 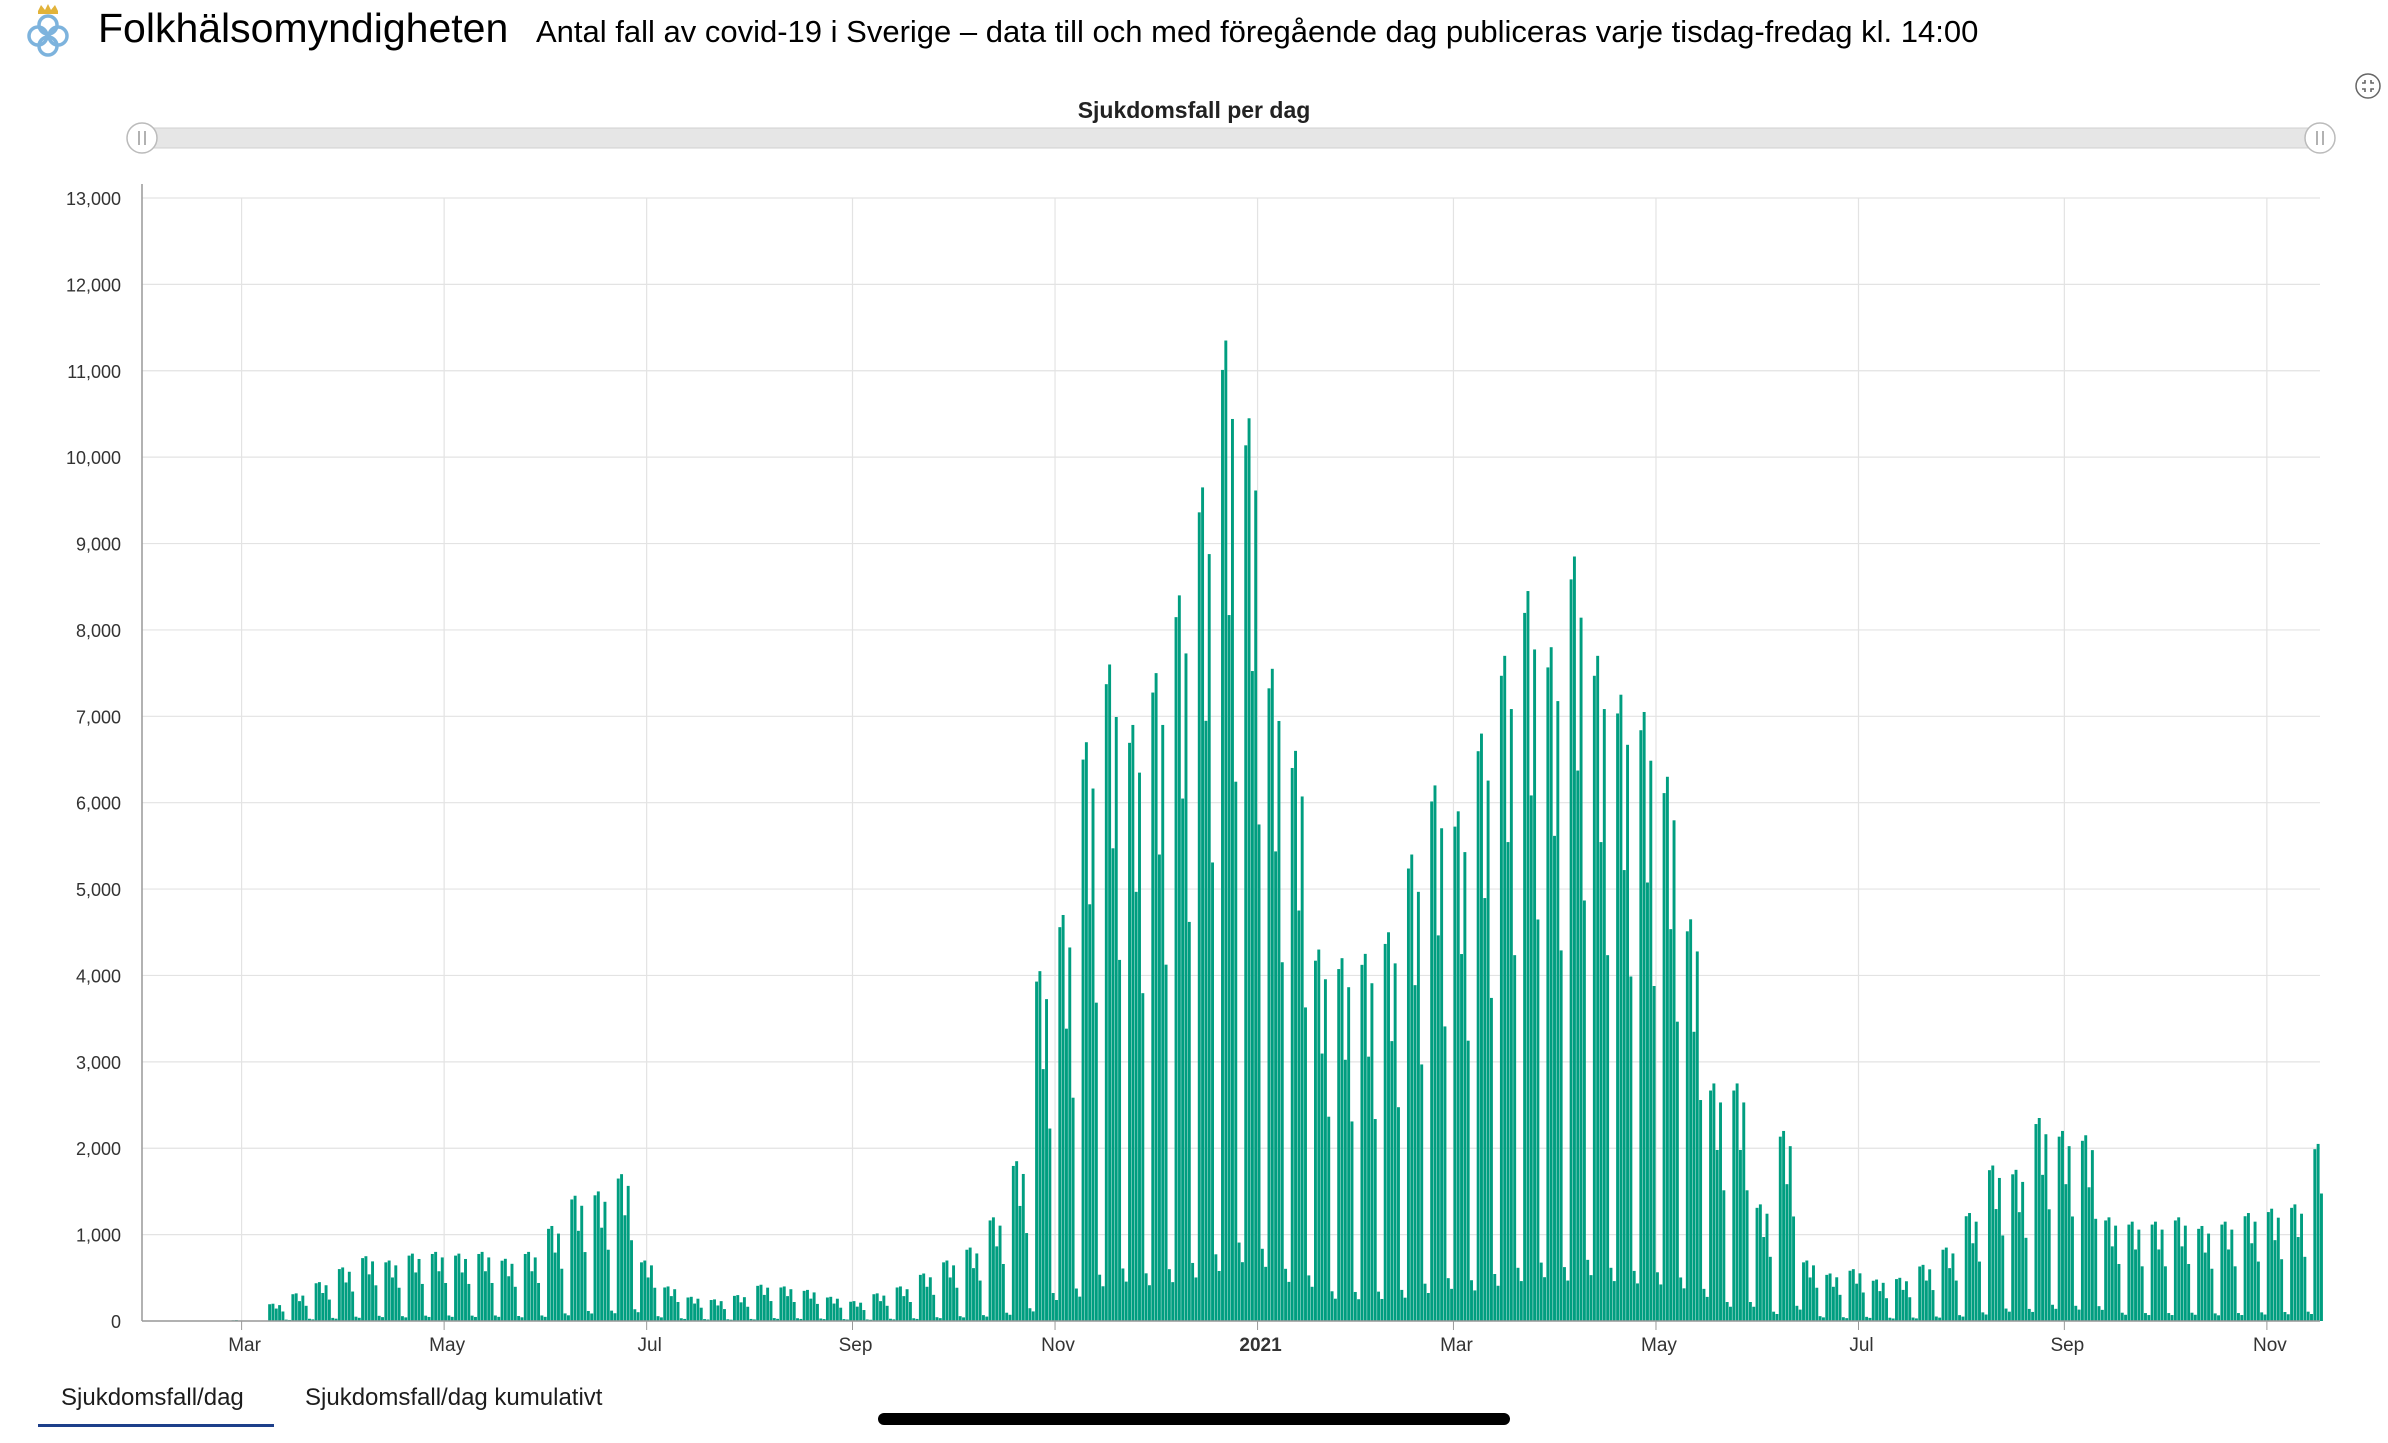 I want to click on range-selector, so click(x=1231, y=138).